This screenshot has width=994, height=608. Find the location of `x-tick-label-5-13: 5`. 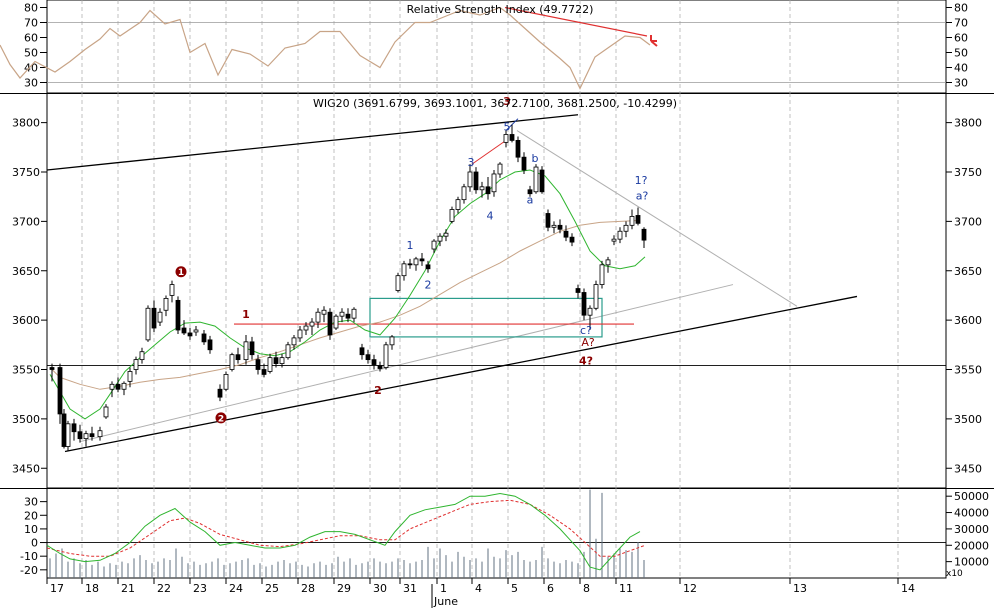

x-tick-label-5-13: 5 is located at coordinates (514, 588).